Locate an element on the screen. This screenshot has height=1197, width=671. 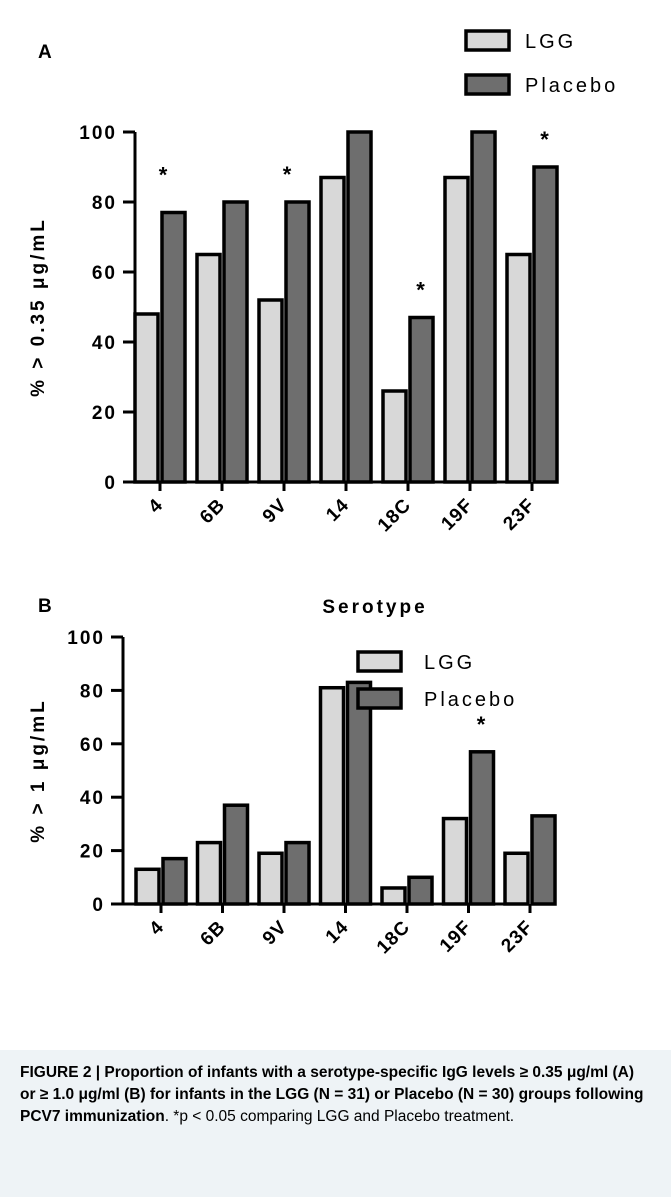
panel-label: A is located at coordinates (45, 52).